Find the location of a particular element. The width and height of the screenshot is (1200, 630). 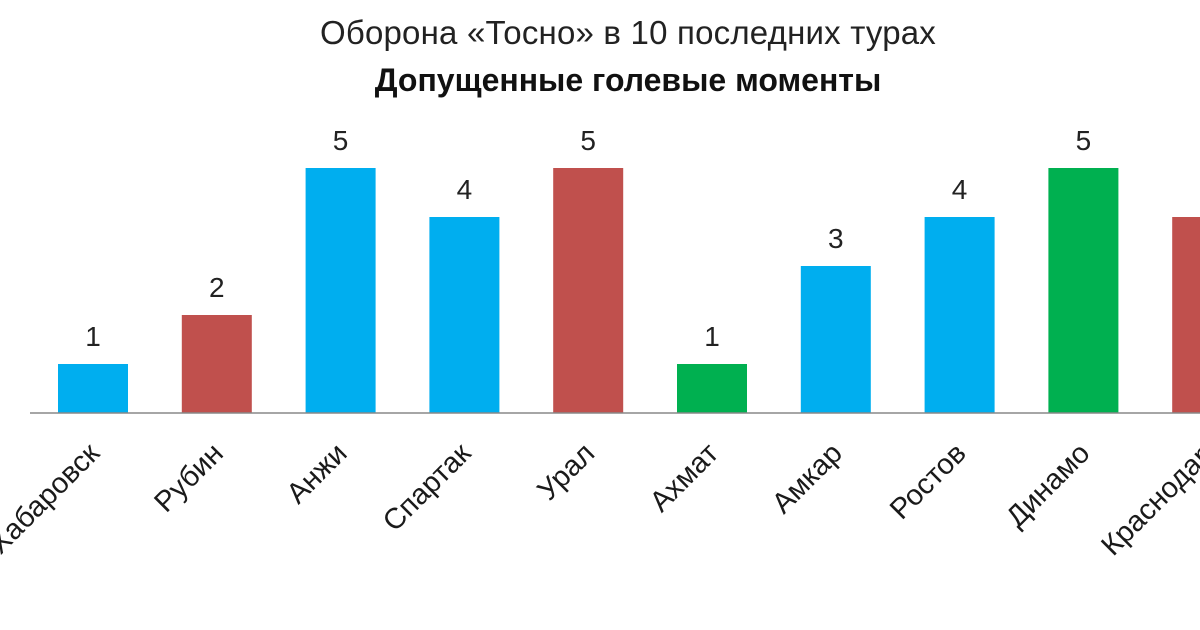

category-label: Спартак is located at coordinates (427, 487).